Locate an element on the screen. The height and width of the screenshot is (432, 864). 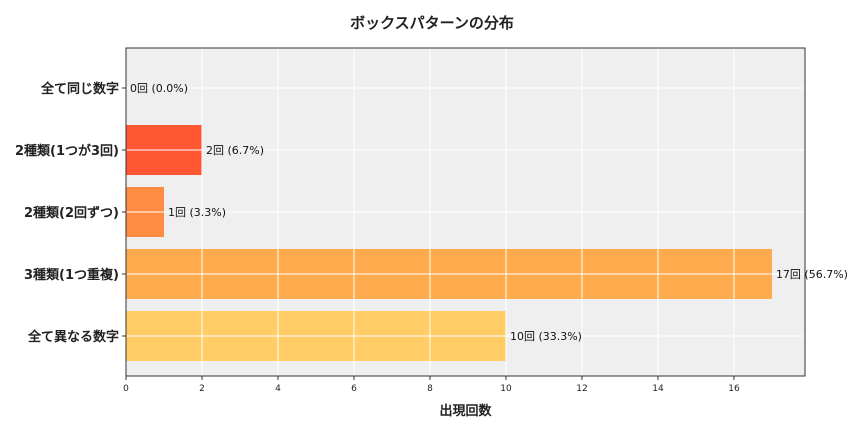
data-label: 1回 (3.3%) is located at coordinates (197, 212).